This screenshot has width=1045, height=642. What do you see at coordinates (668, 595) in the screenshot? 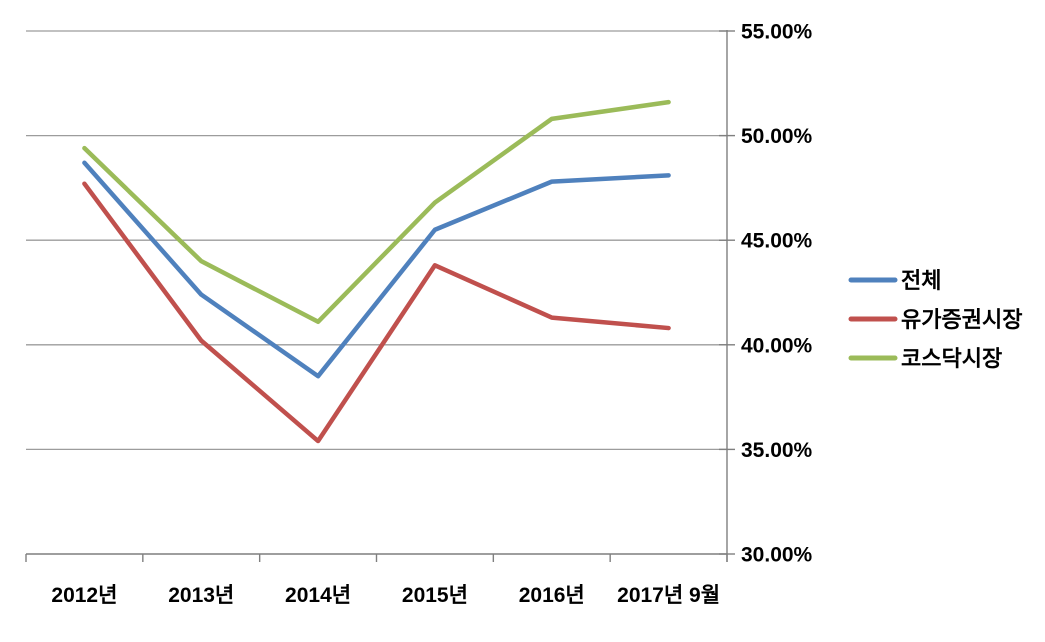
I see `x-axis-label: 2017년 9월` at bounding box center [668, 595].